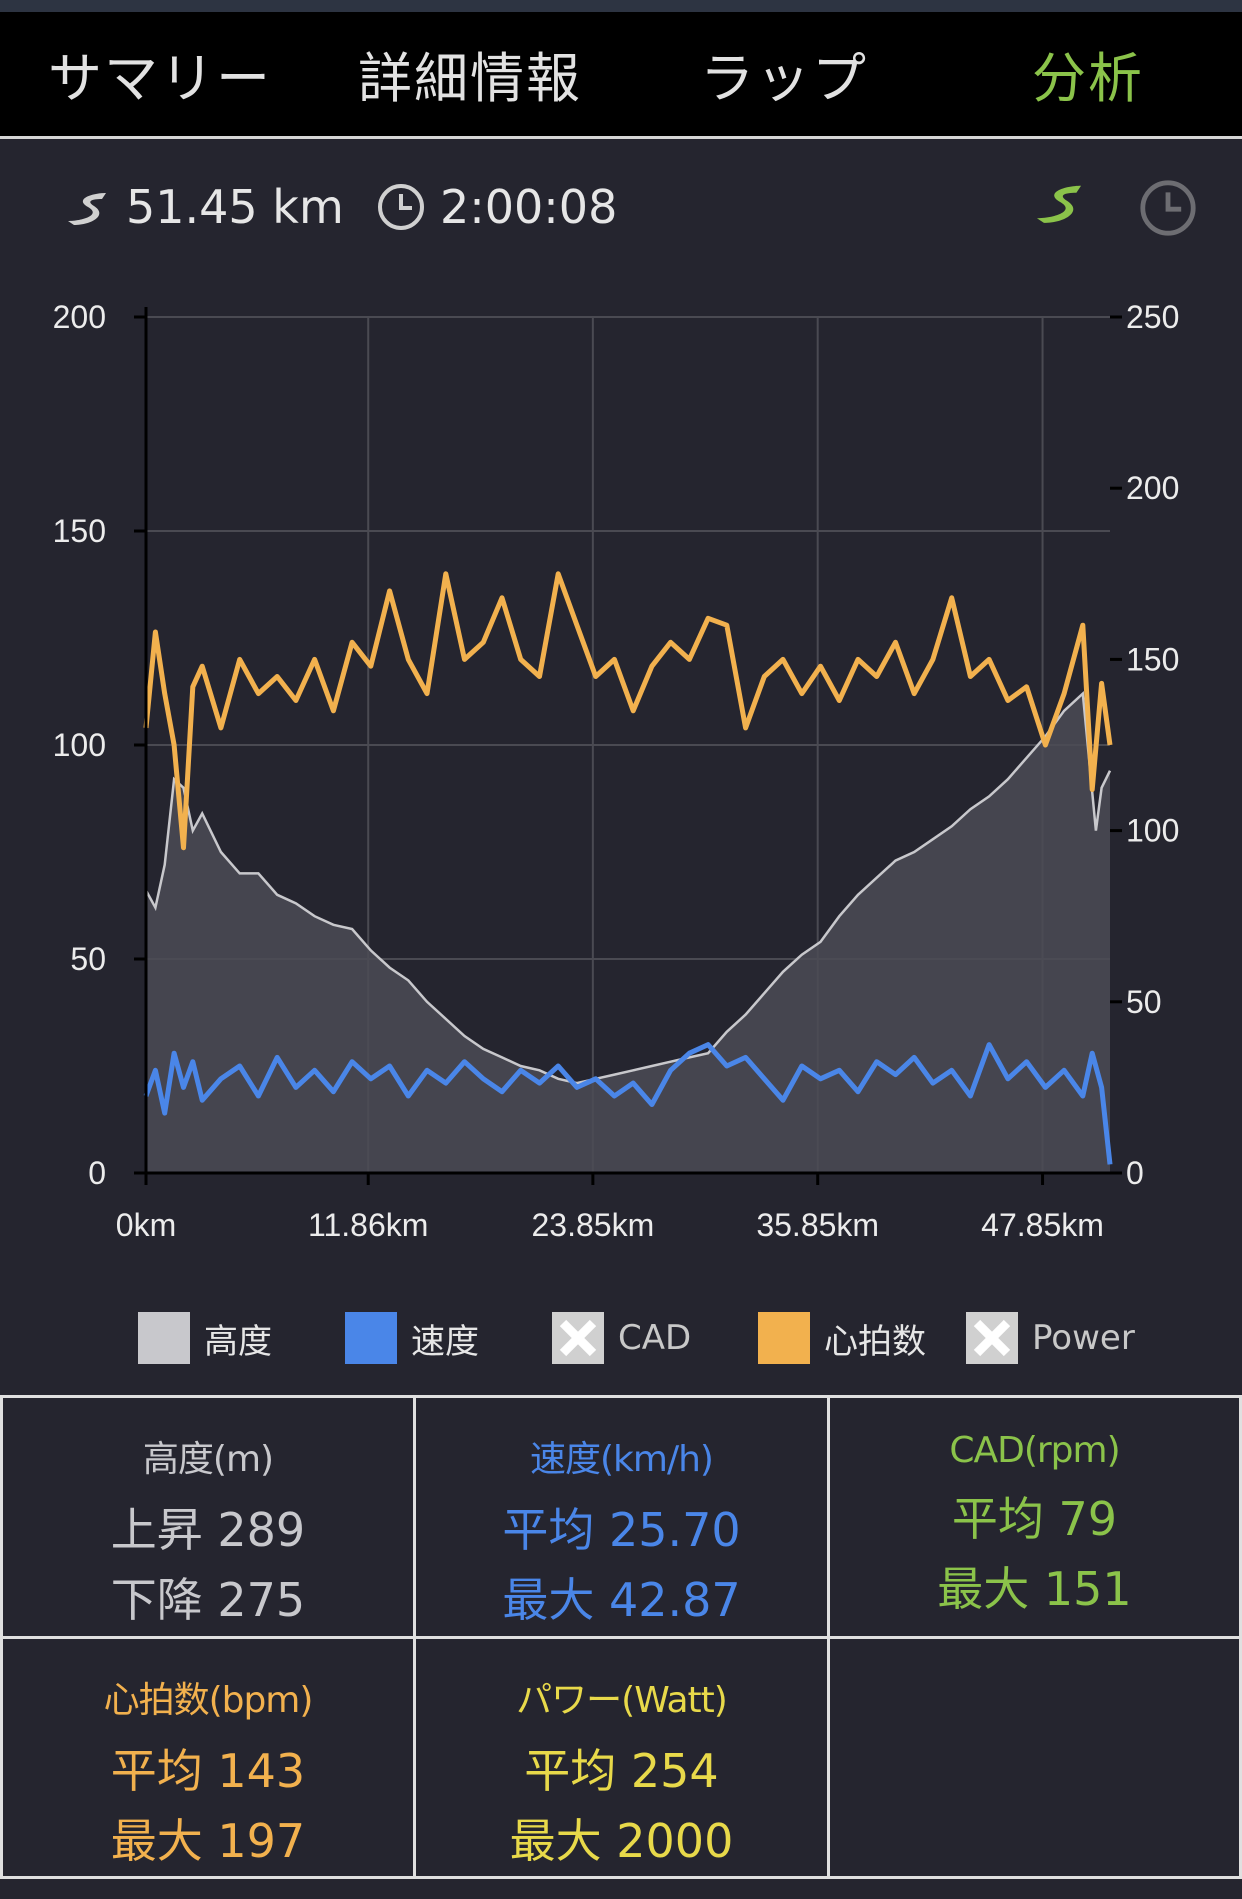 This screenshot has width=1242, height=1899. What do you see at coordinates (621, 1771) in the screenshot?
I see `stat-power-average: 平均 254` at bounding box center [621, 1771].